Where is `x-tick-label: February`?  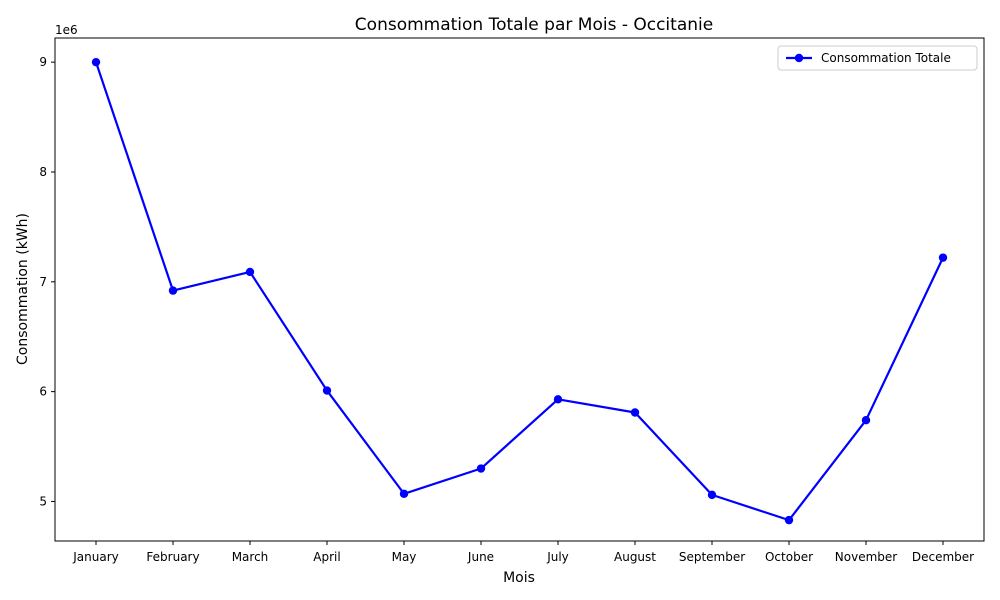
x-tick-label: February is located at coordinates (172, 557).